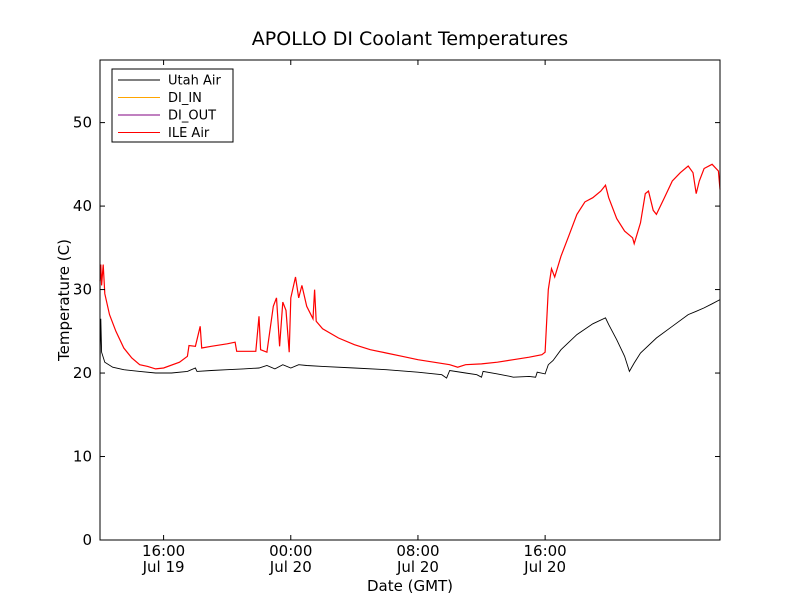 The image size is (800, 600). What do you see at coordinates (185, 98) in the screenshot?
I see `legend-label-di-in: DI_IN` at bounding box center [185, 98].